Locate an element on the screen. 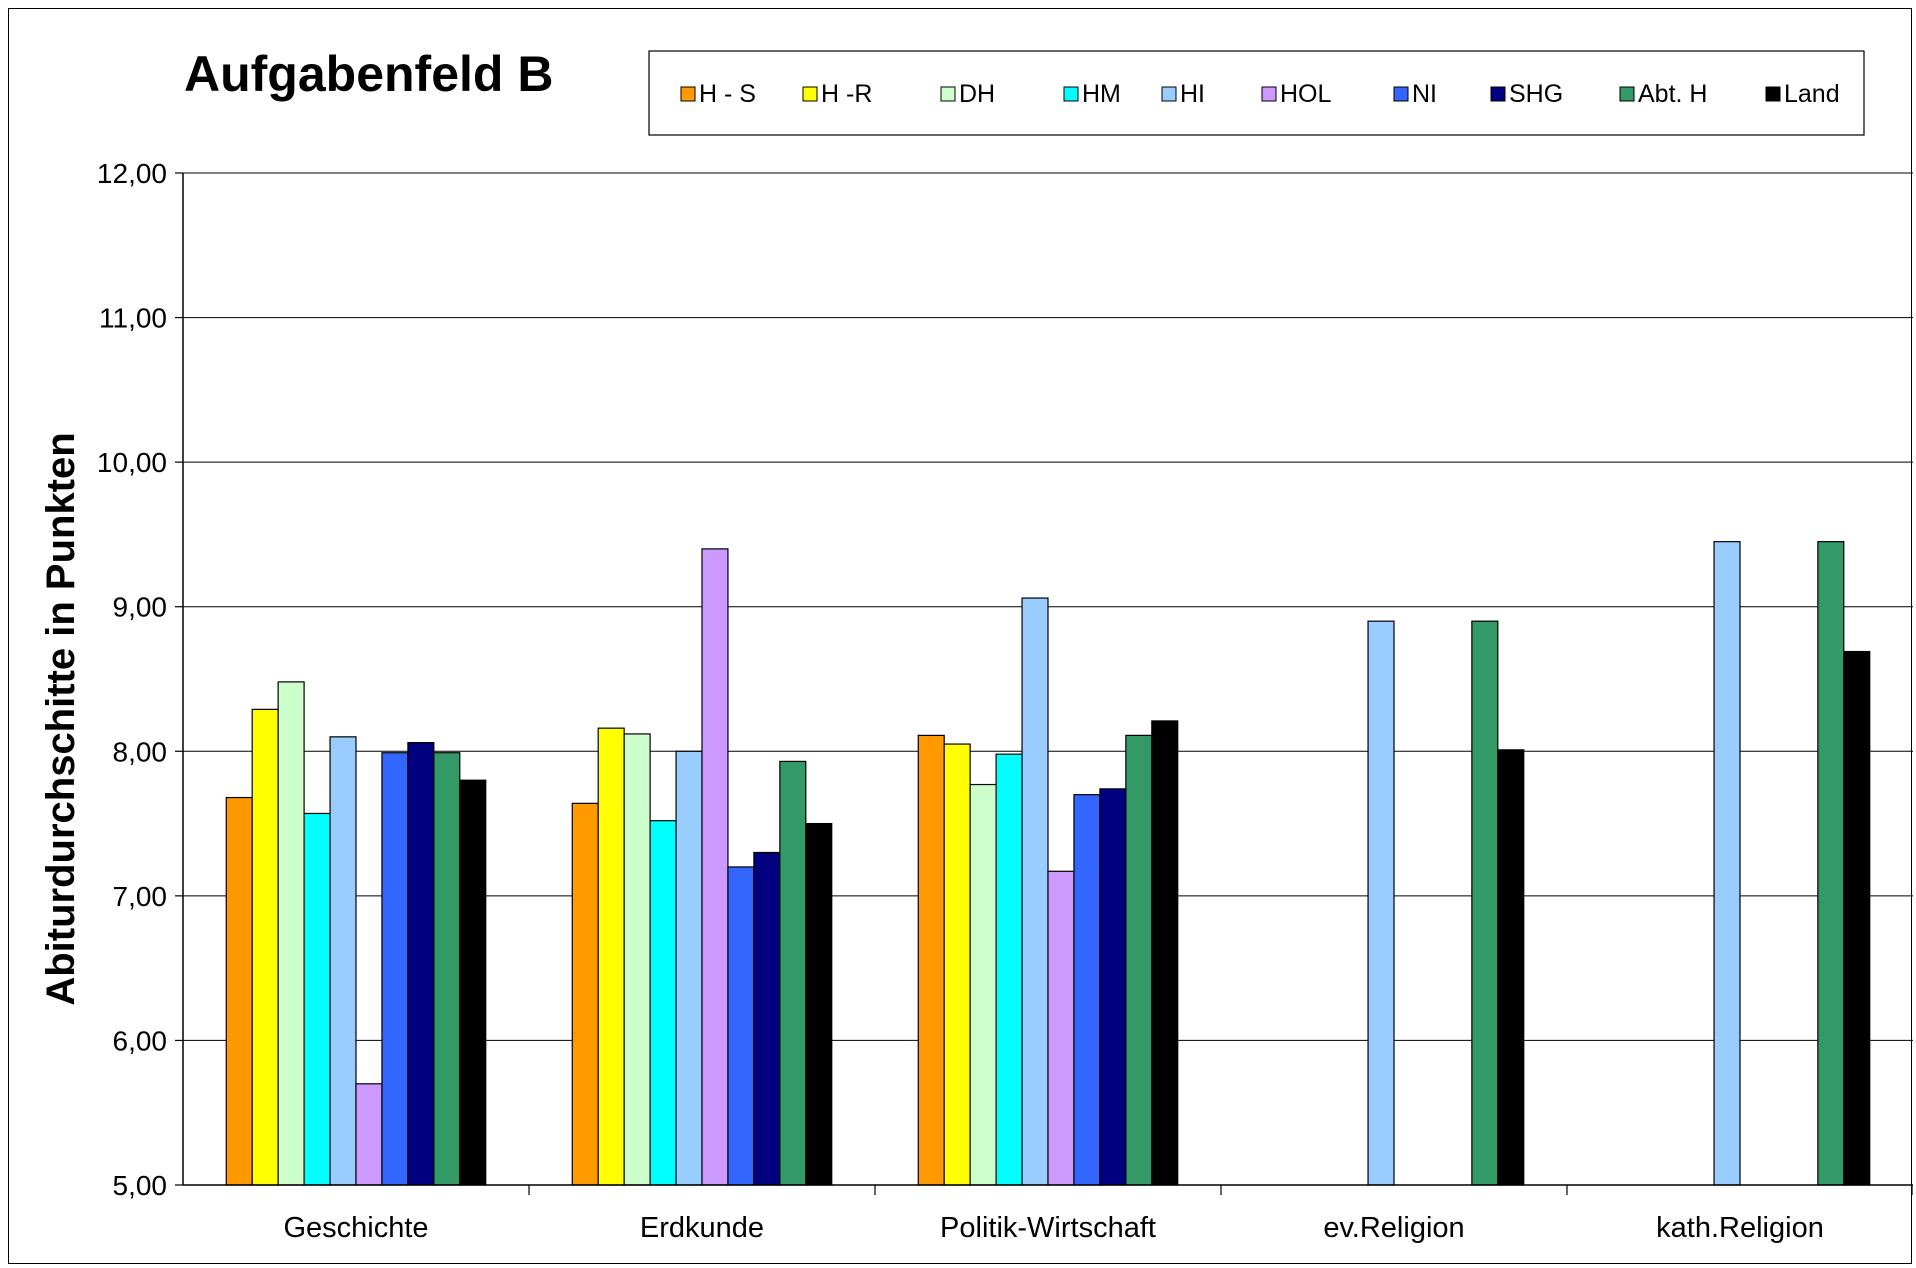 The height and width of the screenshot is (1268, 1916). y-axis-label: Abiturdurchschitte in Punkten is located at coordinates (61, 718).